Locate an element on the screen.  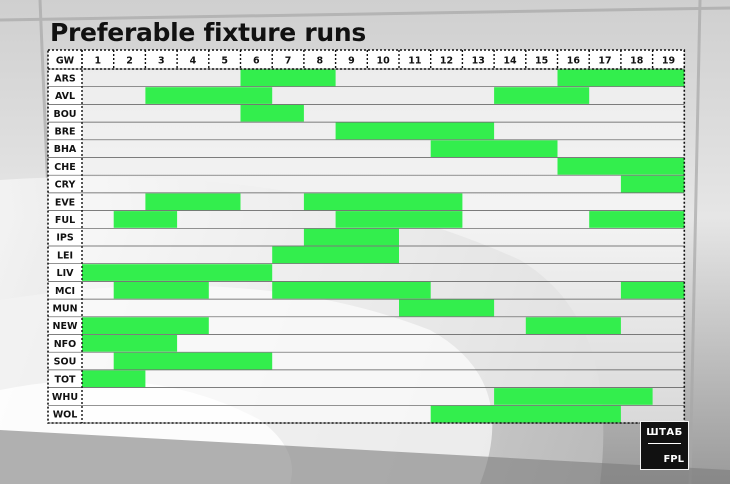
team-label: NEW is located at coordinates (65, 326).